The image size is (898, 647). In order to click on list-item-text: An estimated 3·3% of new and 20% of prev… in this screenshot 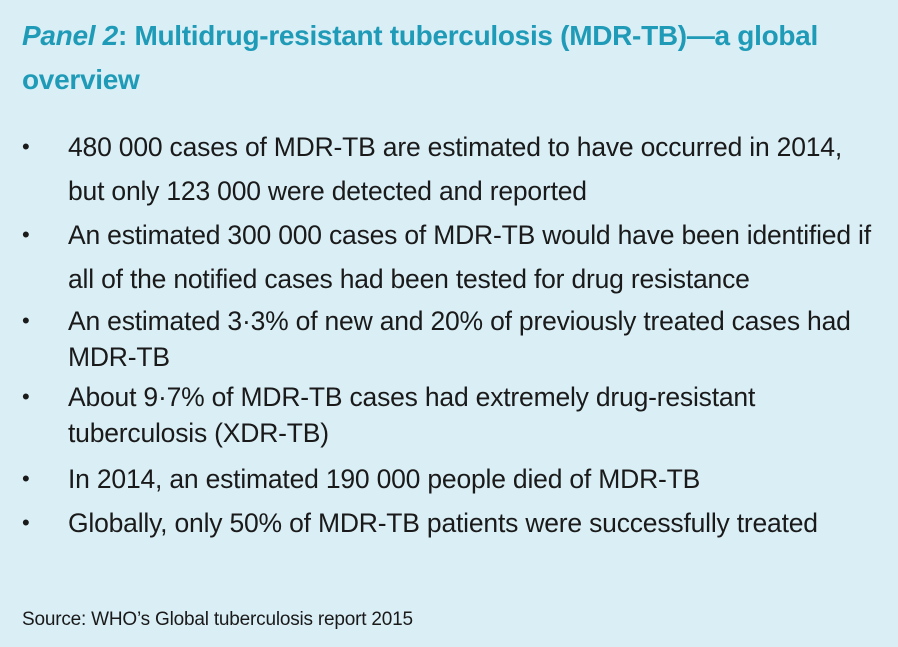, I will do `click(459, 339)`.